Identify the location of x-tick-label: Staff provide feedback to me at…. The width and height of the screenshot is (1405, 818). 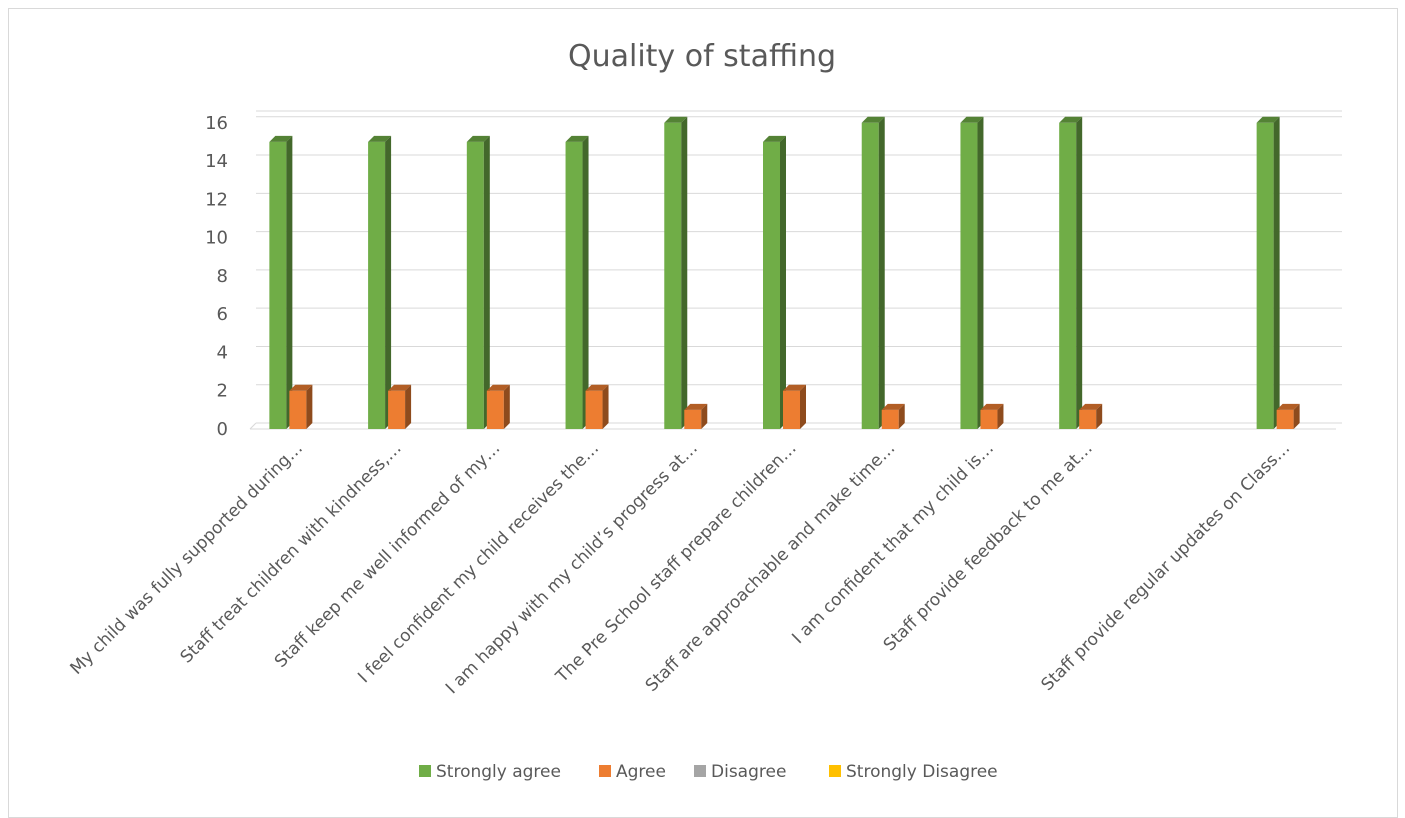
(988, 546).